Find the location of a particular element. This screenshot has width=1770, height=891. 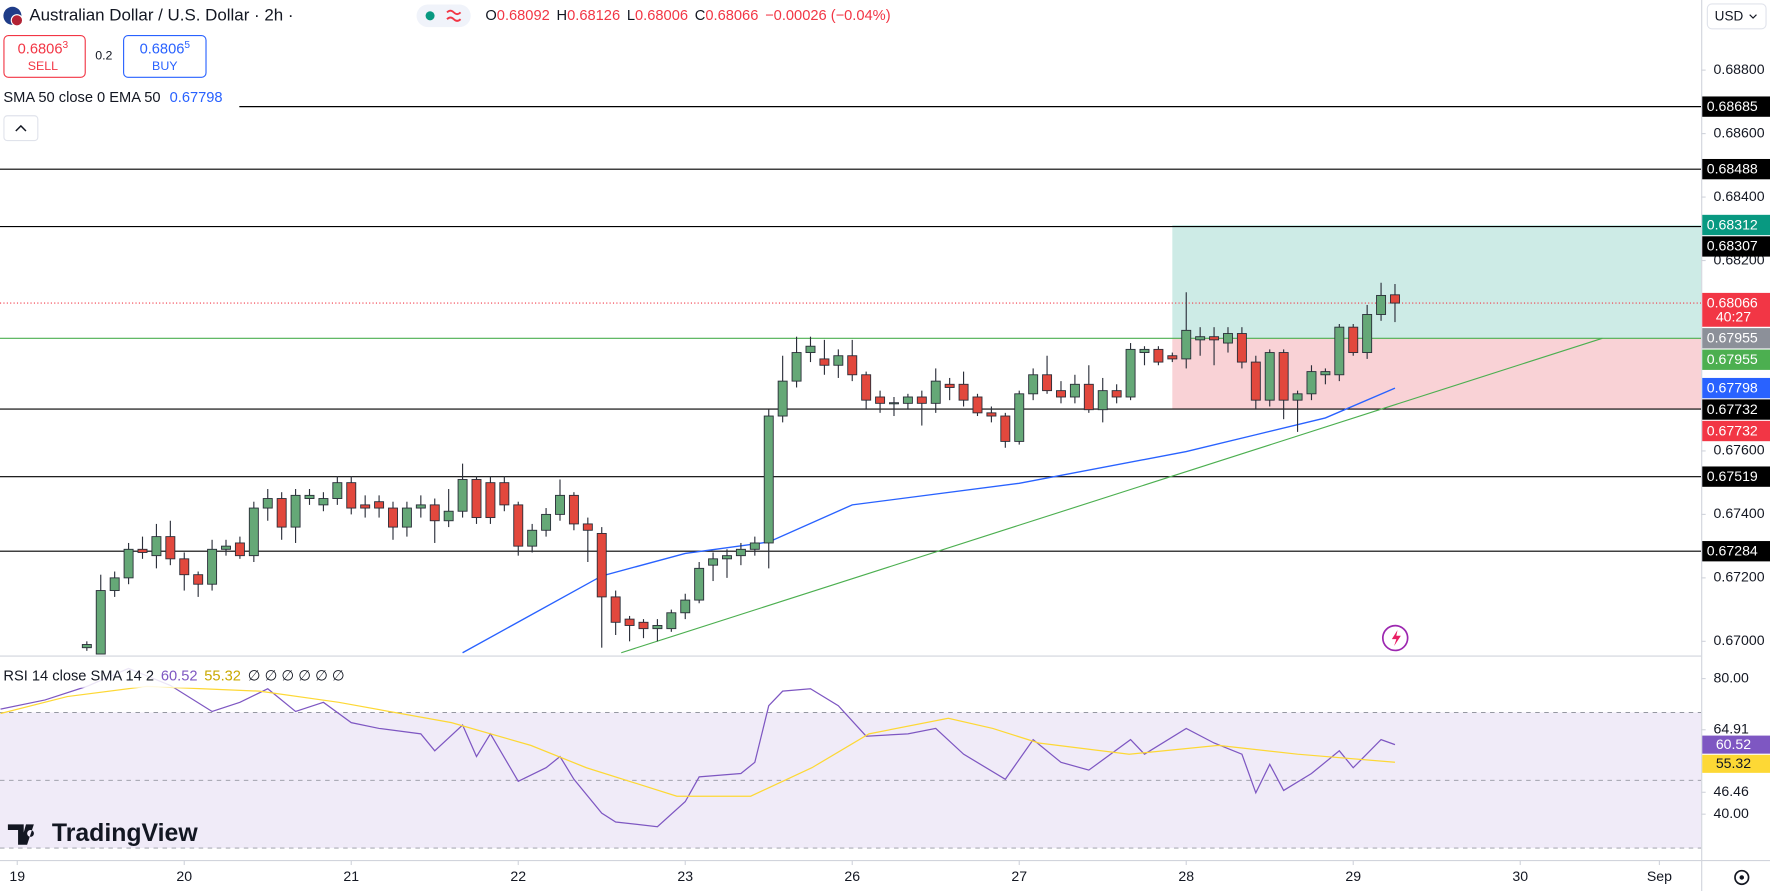

settings-icon is located at coordinates (1742, 877).